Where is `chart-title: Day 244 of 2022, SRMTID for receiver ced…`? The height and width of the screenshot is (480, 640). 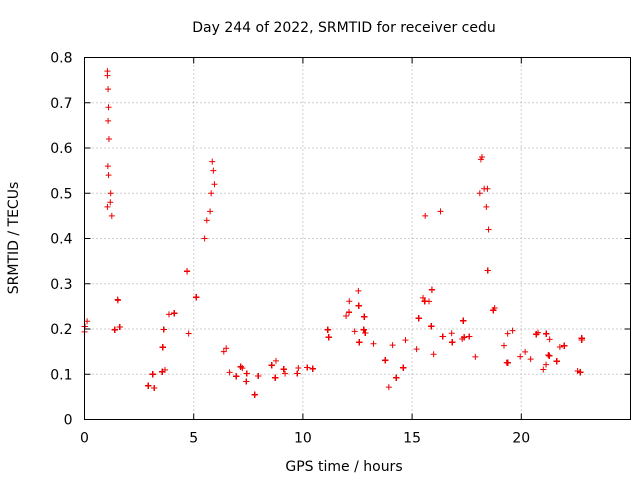
chart-title: Day 244 of 2022, SRMTID for receiver ced… is located at coordinates (343, 28).